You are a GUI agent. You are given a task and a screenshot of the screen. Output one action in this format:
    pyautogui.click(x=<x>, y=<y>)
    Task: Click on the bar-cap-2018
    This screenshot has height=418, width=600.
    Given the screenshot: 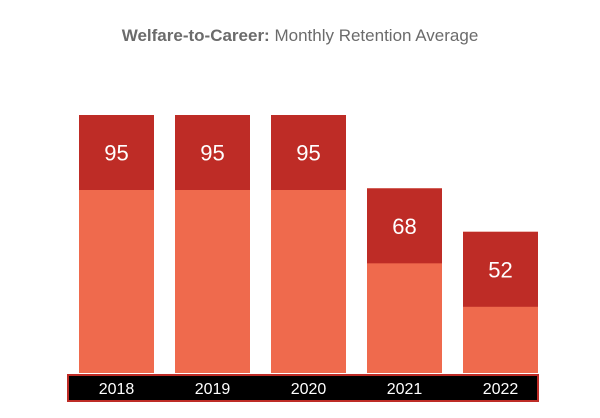 What is the action you would take?
    pyautogui.click(x=116, y=152)
    